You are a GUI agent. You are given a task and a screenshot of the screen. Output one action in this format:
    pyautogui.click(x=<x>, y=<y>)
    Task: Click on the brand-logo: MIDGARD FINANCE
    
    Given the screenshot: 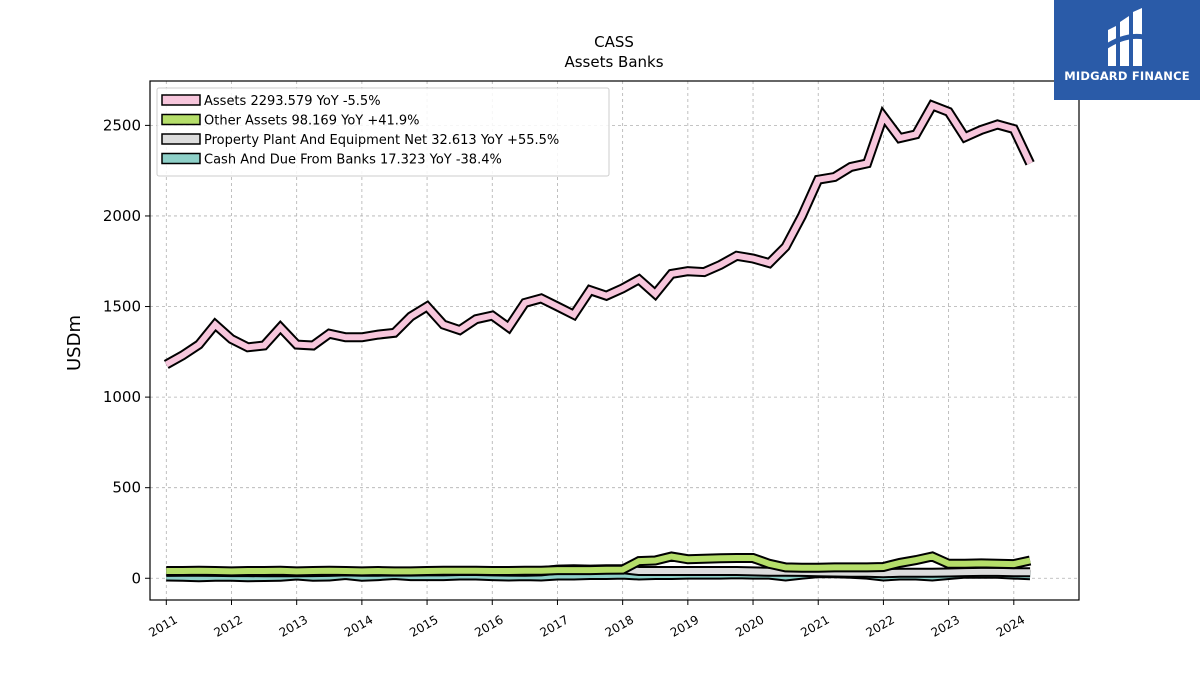 What is the action you would take?
    pyautogui.click(x=1127, y=50)
    